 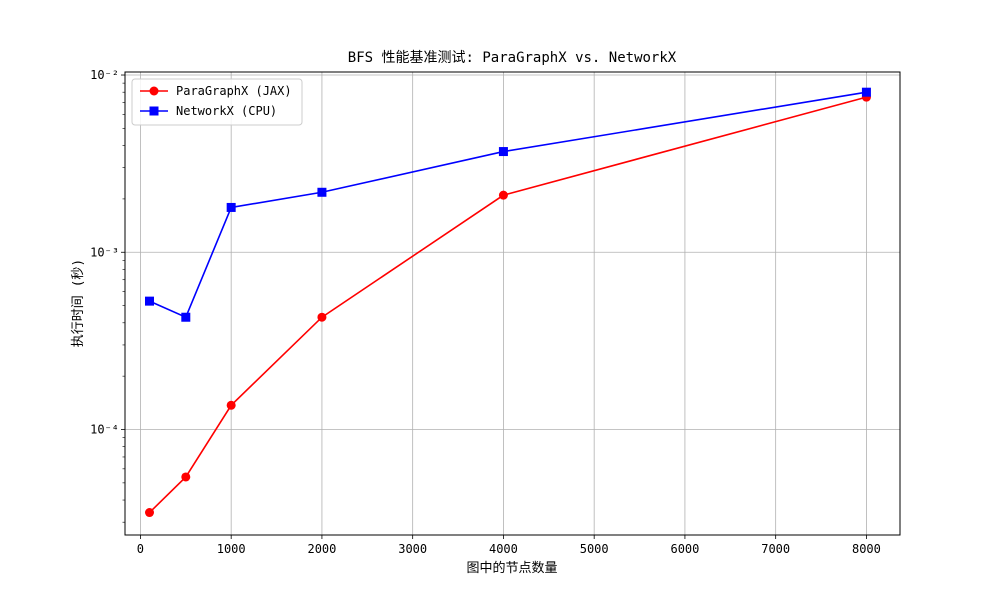 What do you see at coordinates (107, 295) in the screenshot?
I see `y-axis: 10⁻⁴ 10⁻³ 10⁻²` at bounding box center [107, 295].